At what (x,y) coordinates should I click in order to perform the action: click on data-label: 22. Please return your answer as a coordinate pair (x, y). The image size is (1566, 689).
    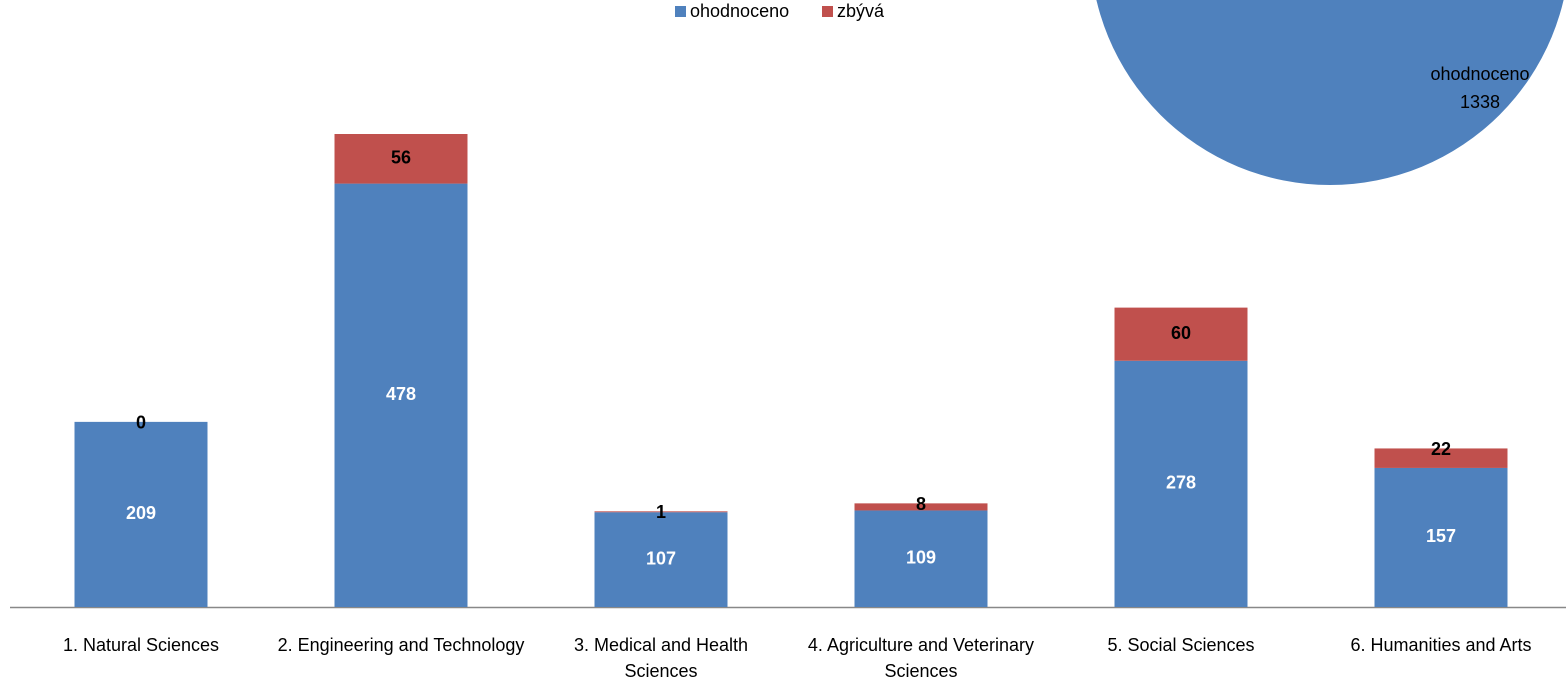
    Looking at the image, I should click on (1441, 449).